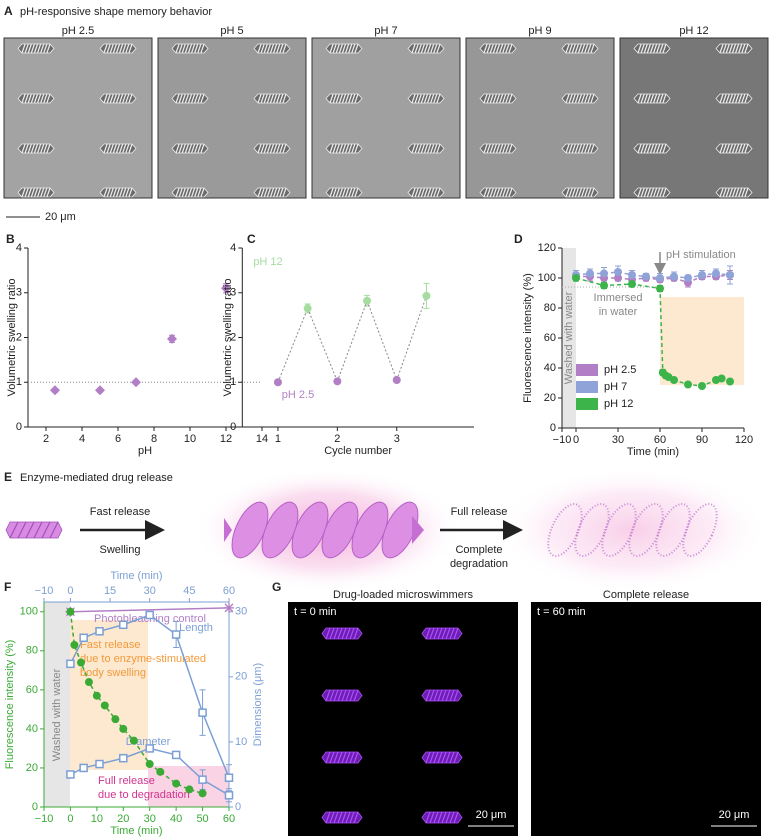 Image resolution: width=769 pixels, height=839 pixels. Describe the element at coordinates (78, 118) in the screenshot. I see `micrograph` at that location.